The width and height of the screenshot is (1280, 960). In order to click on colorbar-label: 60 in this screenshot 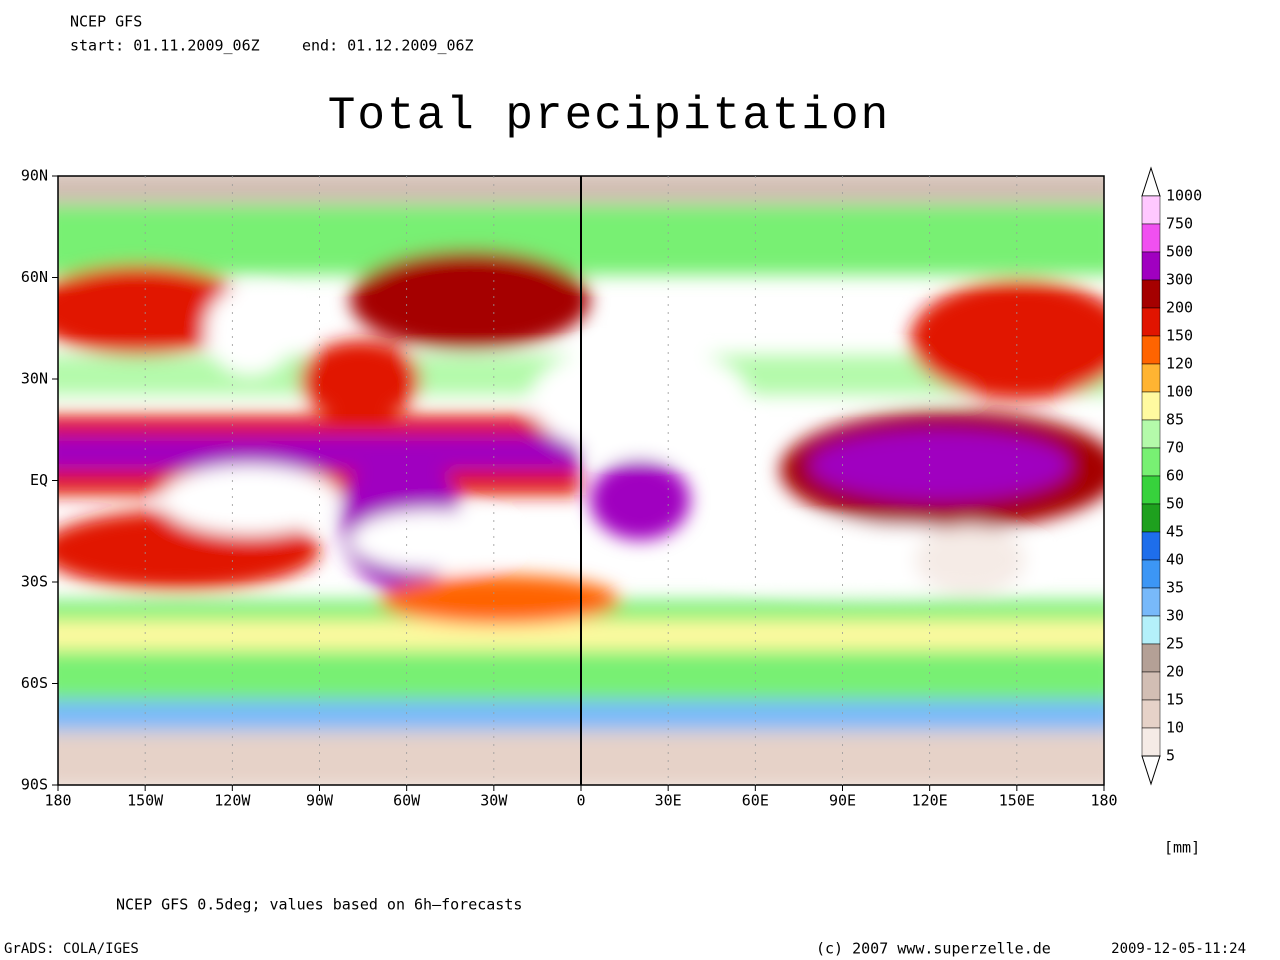, I will do `click(1175, 476)`.